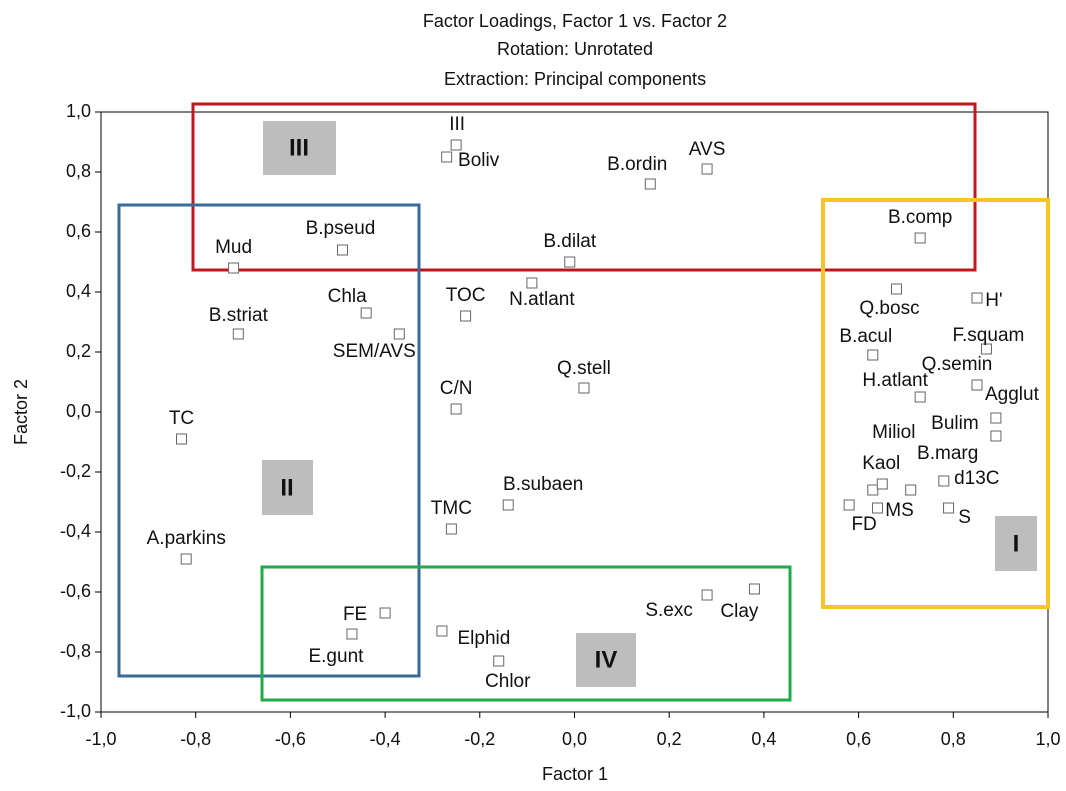  I want to click on point-label: F.squam, so click(989, 335).